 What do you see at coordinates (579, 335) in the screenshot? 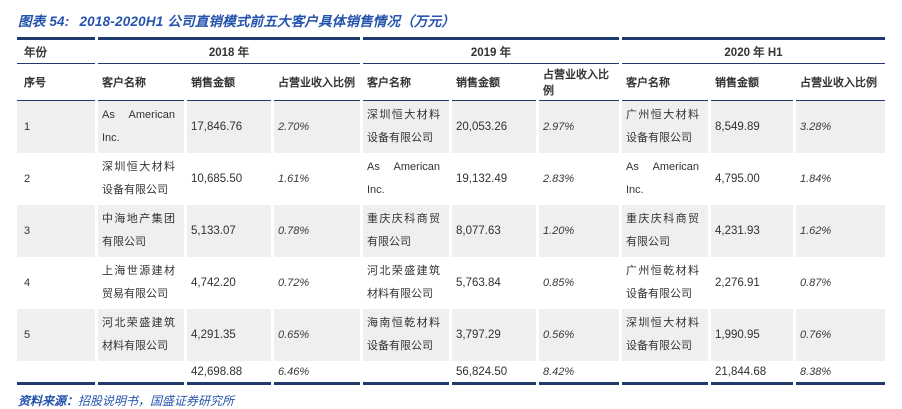
I see `ratio-cell: 0.56%` at bounding box center [579, 335].